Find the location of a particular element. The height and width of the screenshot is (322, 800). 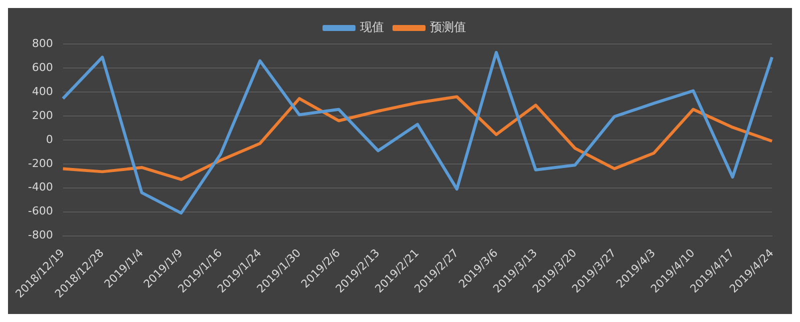

y-tick-label: 600 is located at coordinates (42, 67).